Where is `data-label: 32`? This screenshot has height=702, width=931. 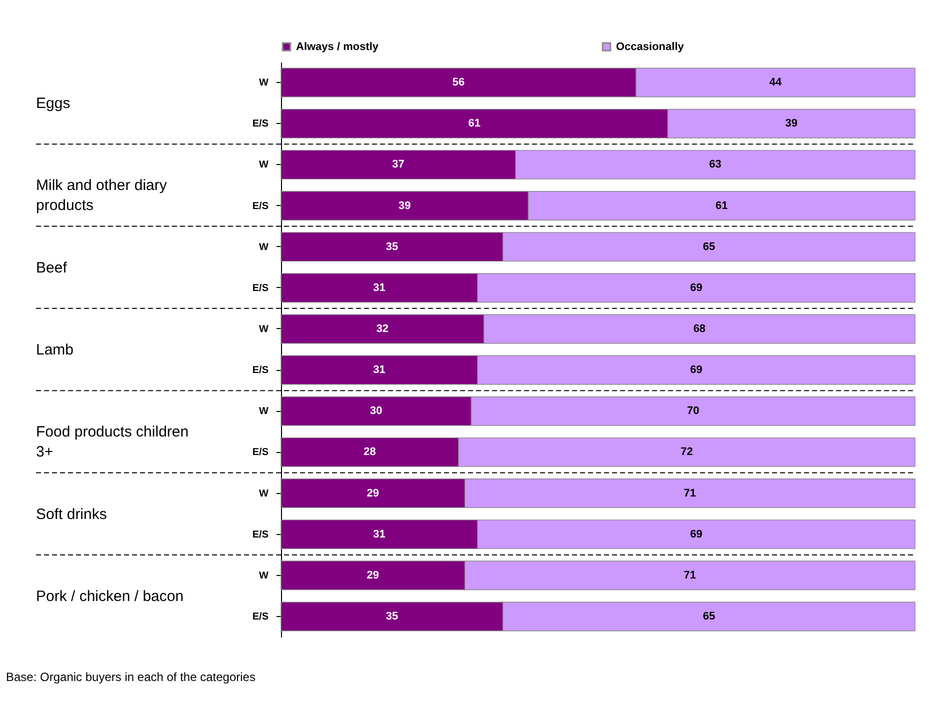 data-label: 32 is located at coordinates (382, 328).